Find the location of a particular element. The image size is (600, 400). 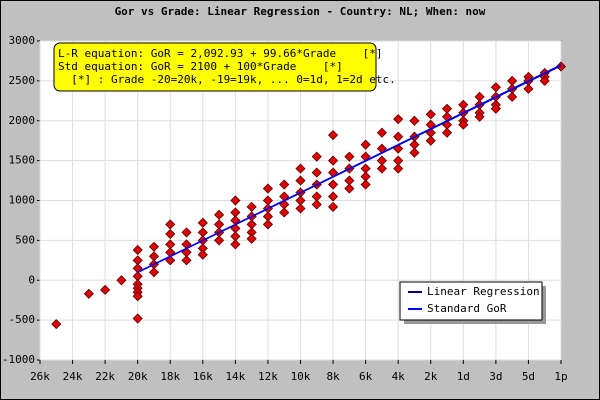

legend is located at coordinates (471, 301).